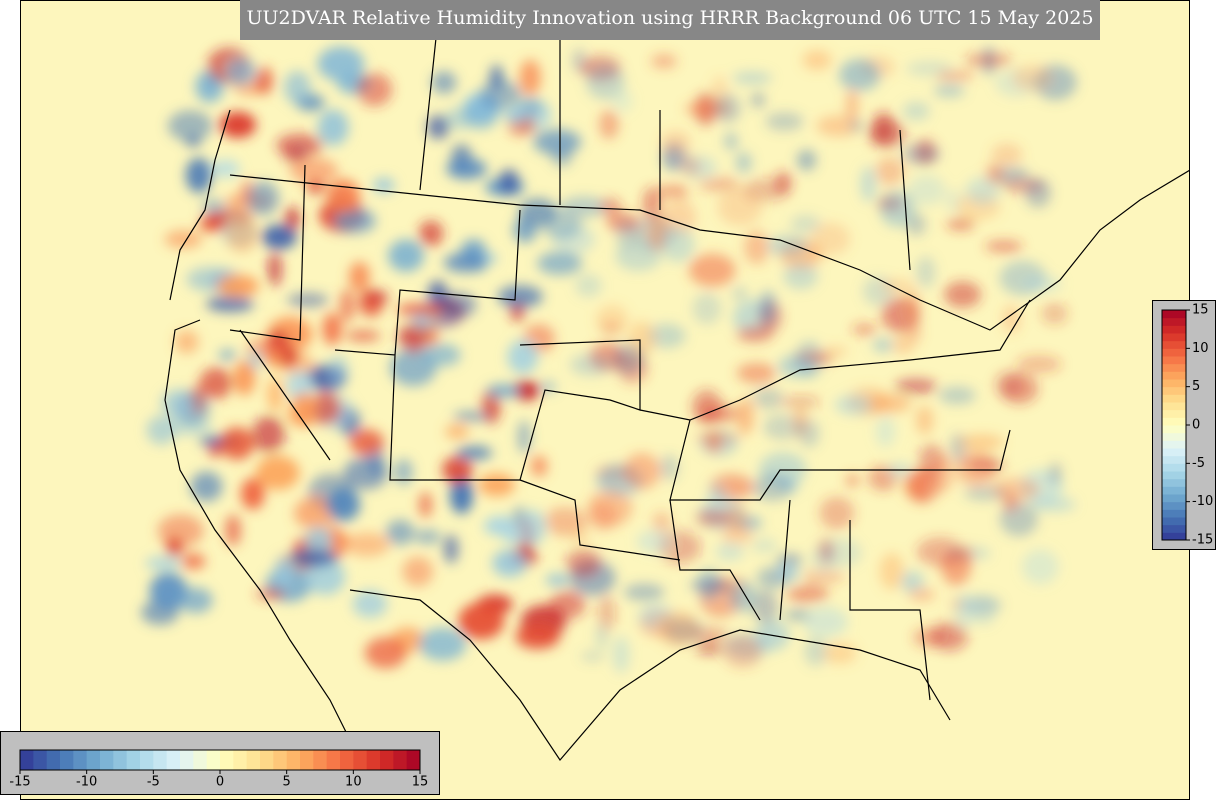  Describe the element at coordinates (353, 782) in the screenshot. I see `tick-label: 10` at that location.